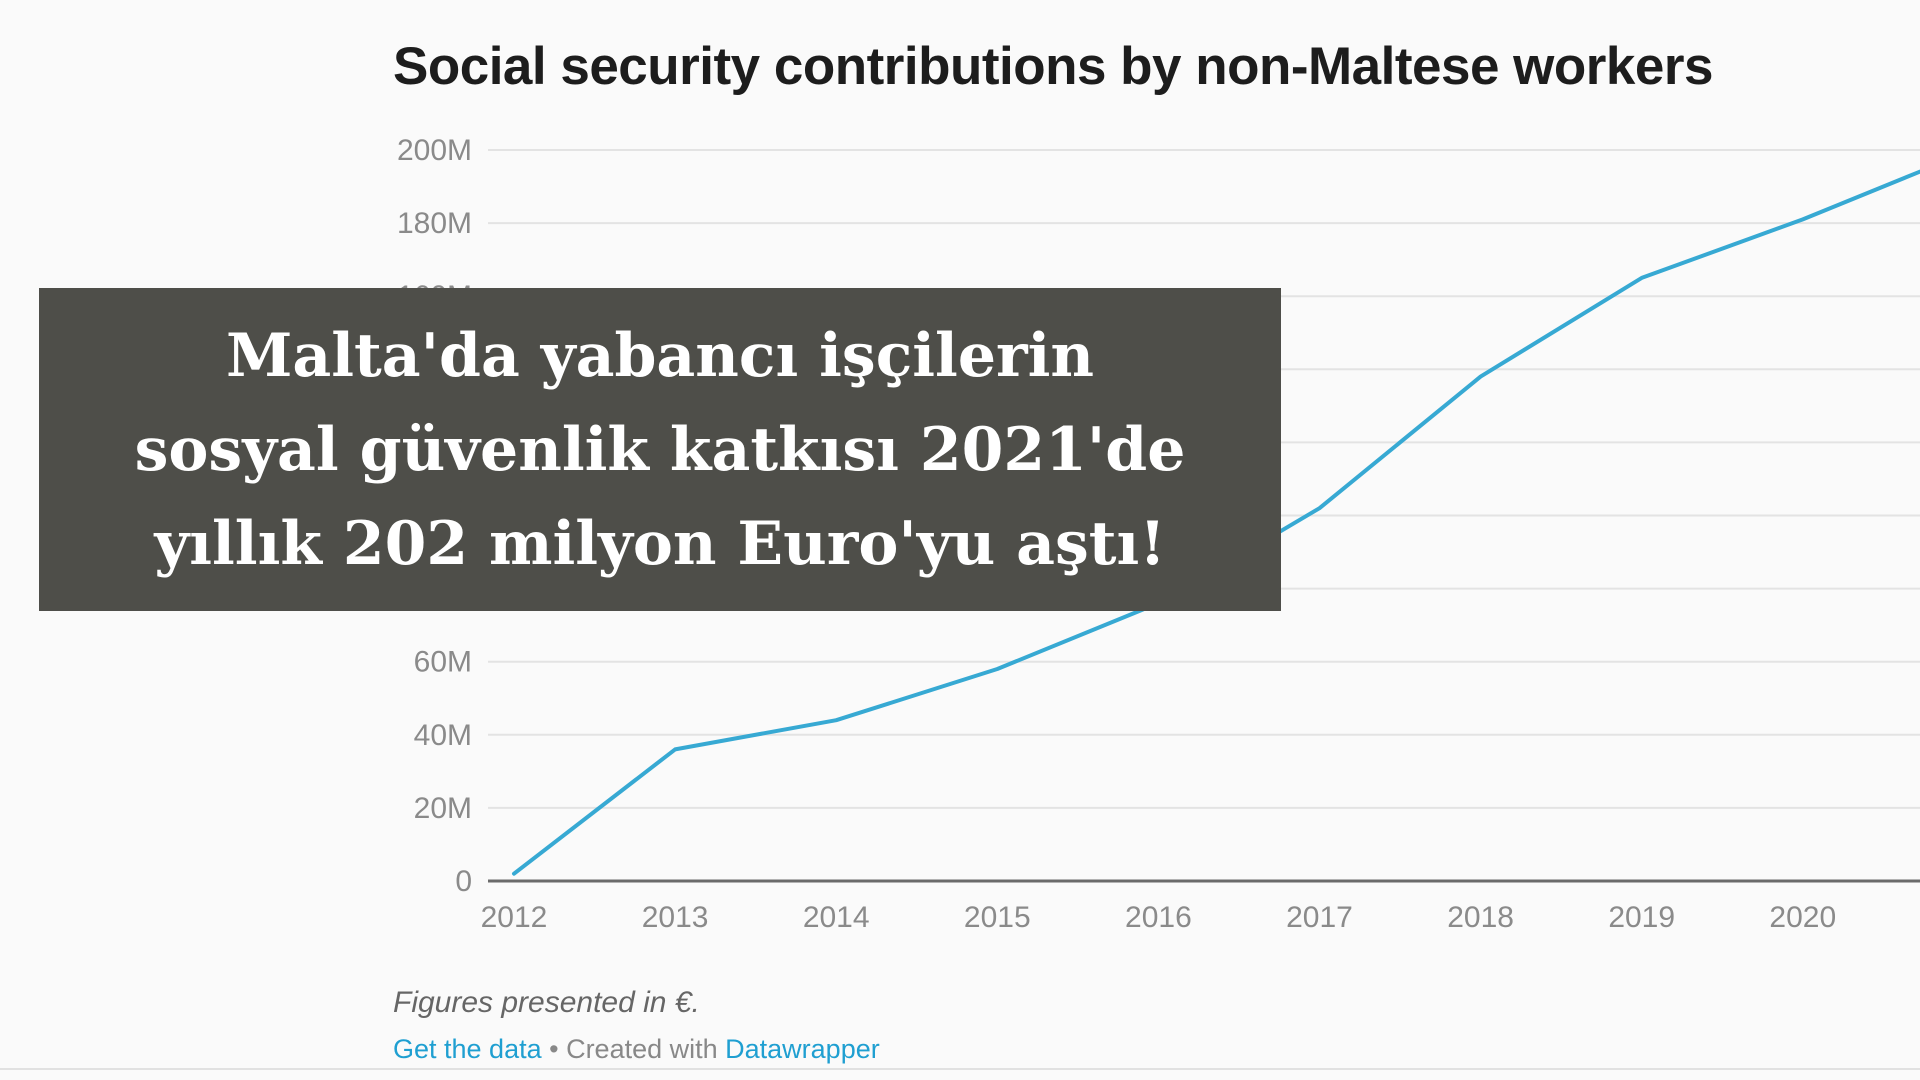 This screenshot has width=1920, height=1080. Describe the element at coordinates (802, 1049) in the screenshot. I see `datawrapper-link: Datawrapper` at that location.